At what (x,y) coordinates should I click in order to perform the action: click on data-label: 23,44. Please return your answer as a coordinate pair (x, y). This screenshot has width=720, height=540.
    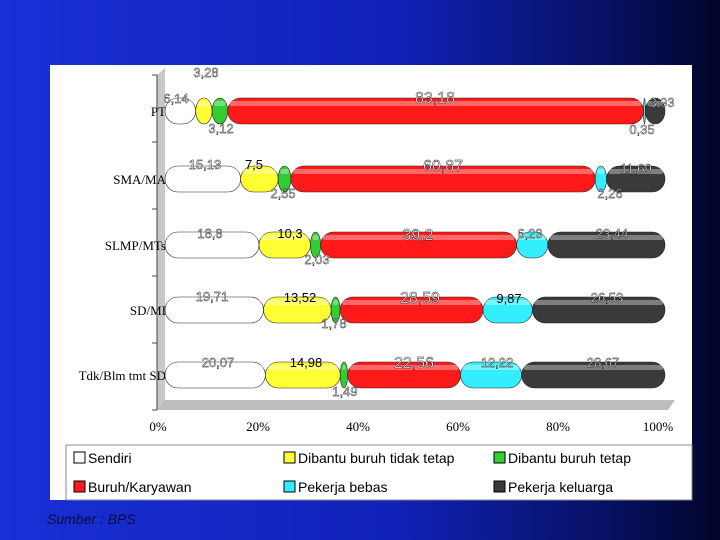
    Looking at the image, I should click on (612, 233).